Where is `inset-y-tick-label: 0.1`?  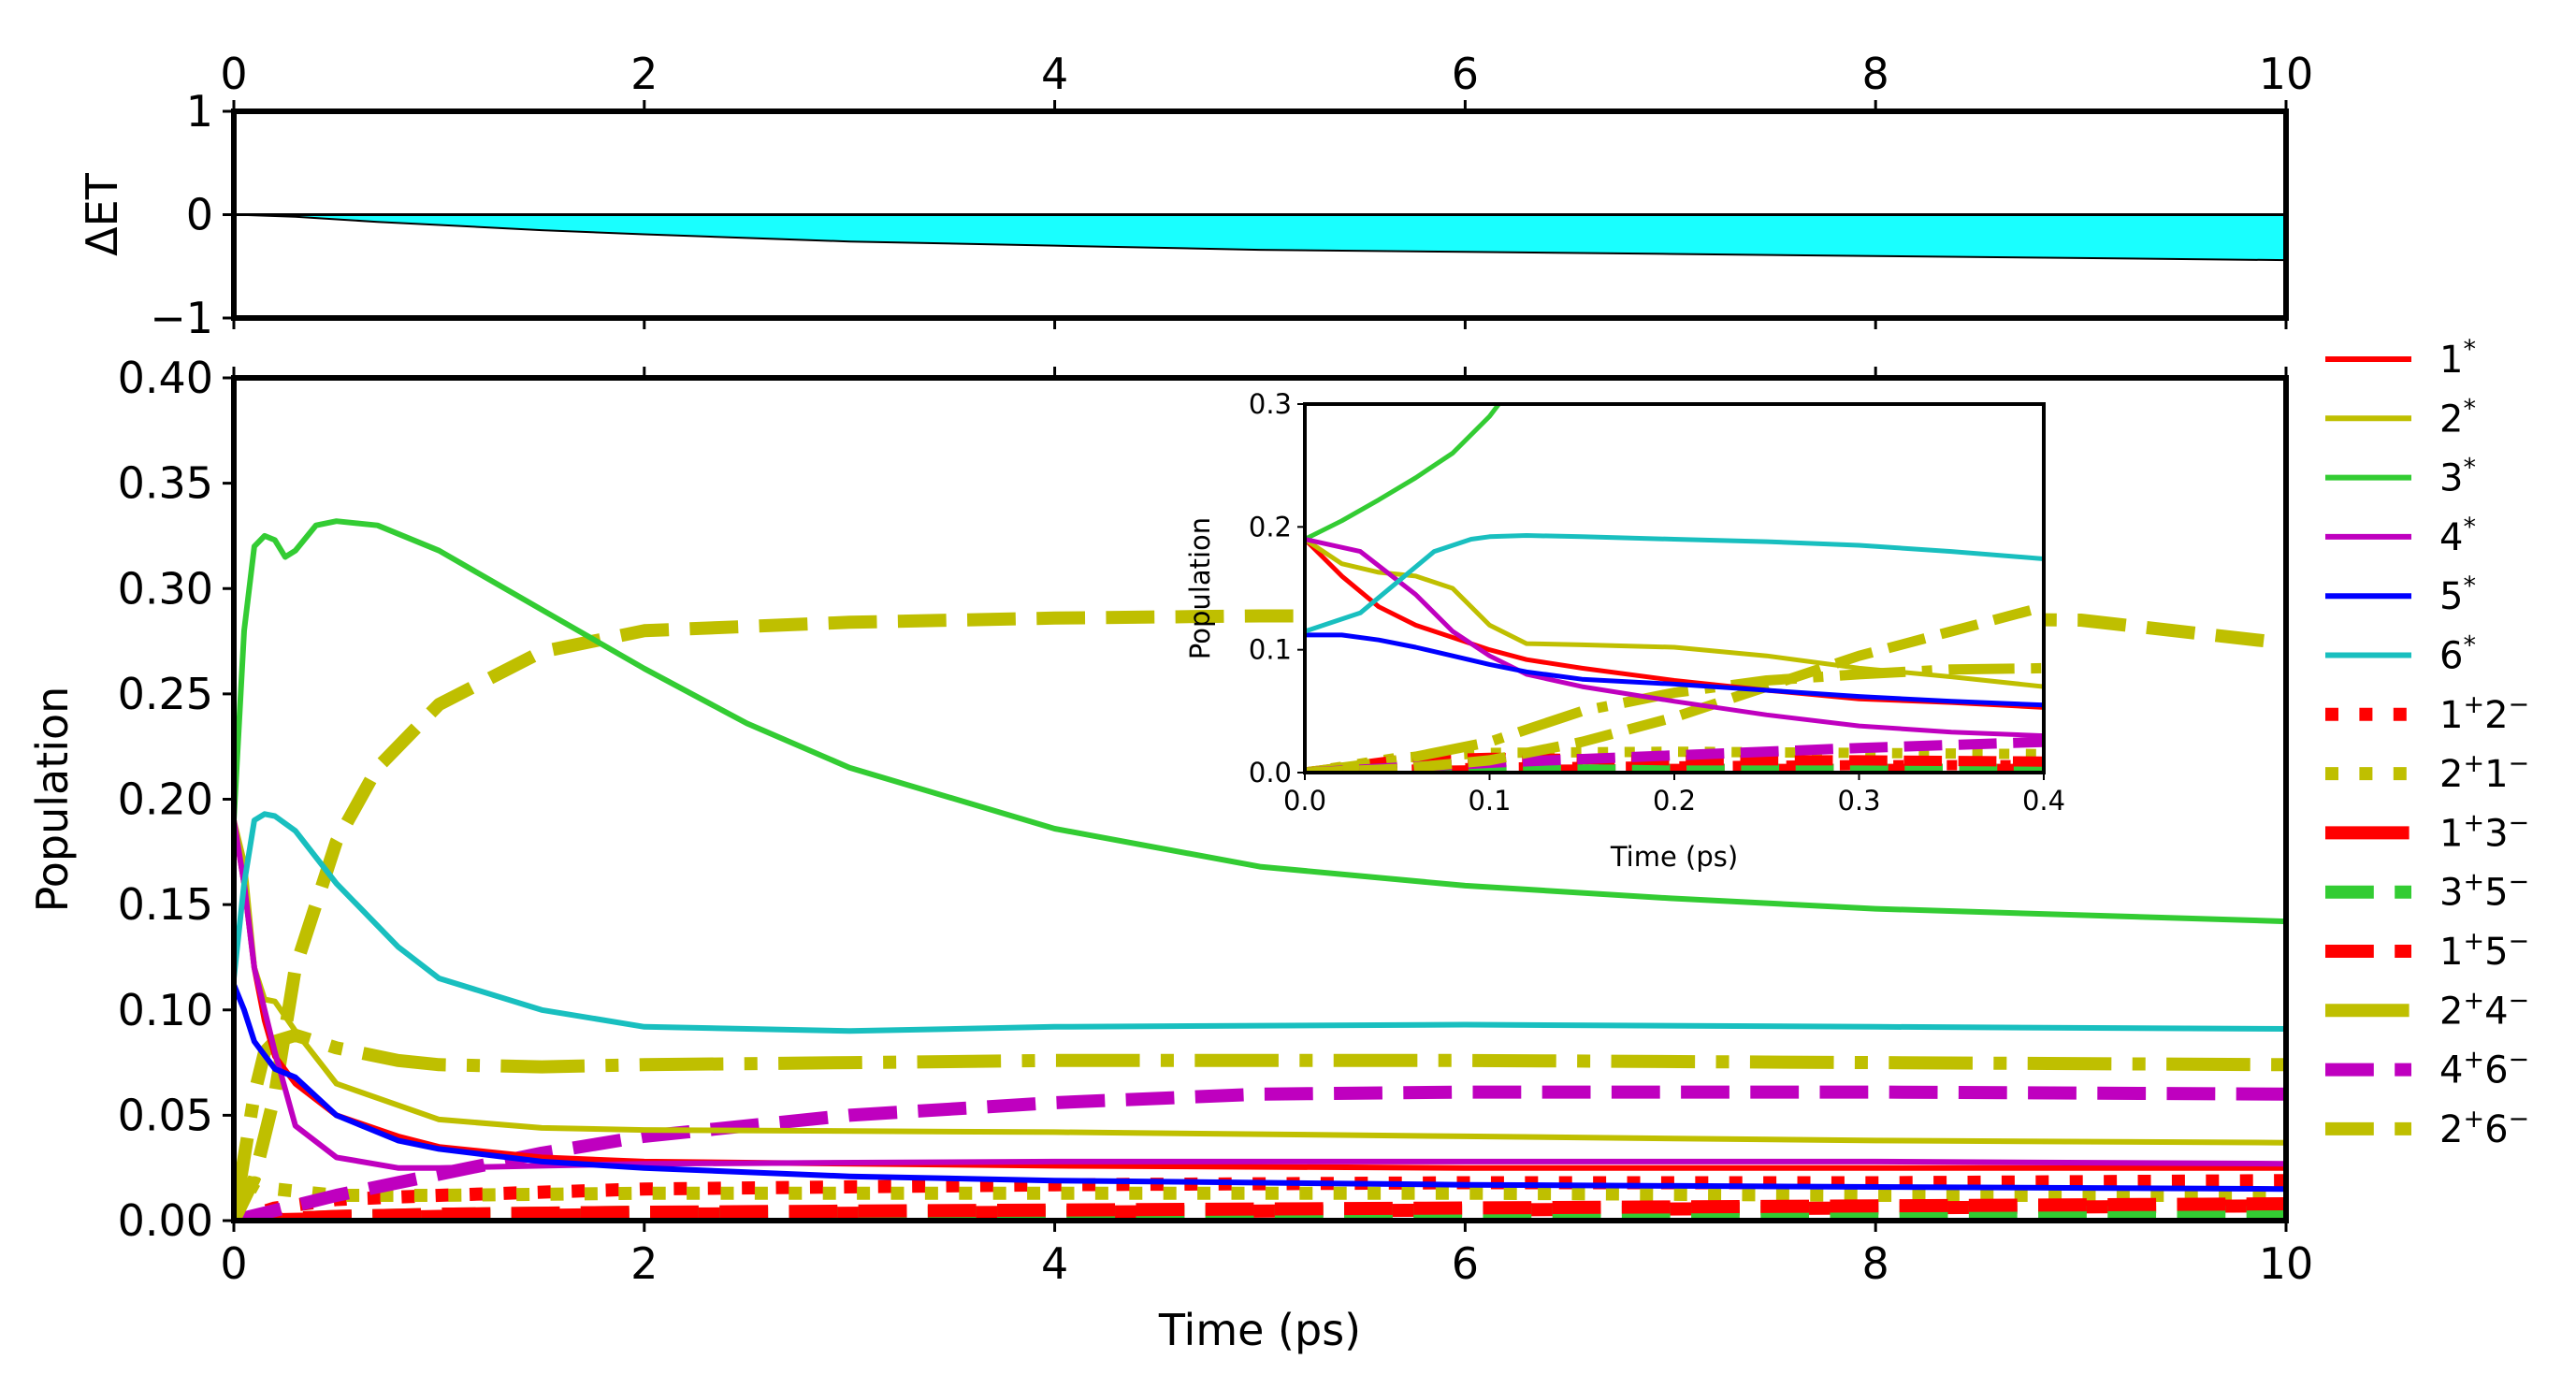 inset-y-tick-label: 0.1 is located at coordinates (1270, 650).